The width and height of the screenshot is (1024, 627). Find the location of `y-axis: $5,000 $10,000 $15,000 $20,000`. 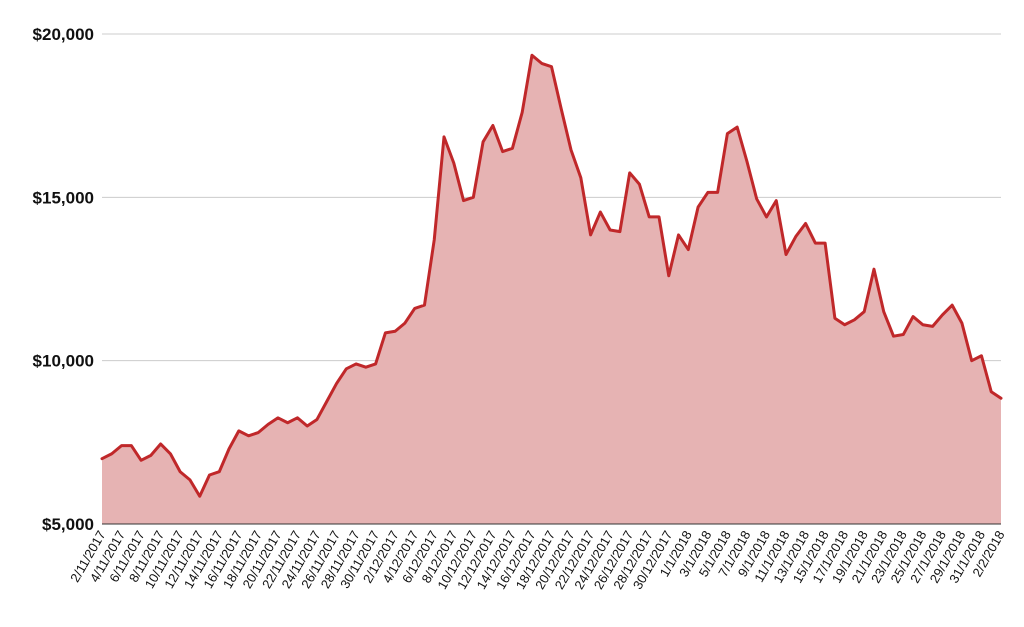

y-axis: $5,000 $10,000 $15,000 $20,000 is located at coordinates (63, 279).